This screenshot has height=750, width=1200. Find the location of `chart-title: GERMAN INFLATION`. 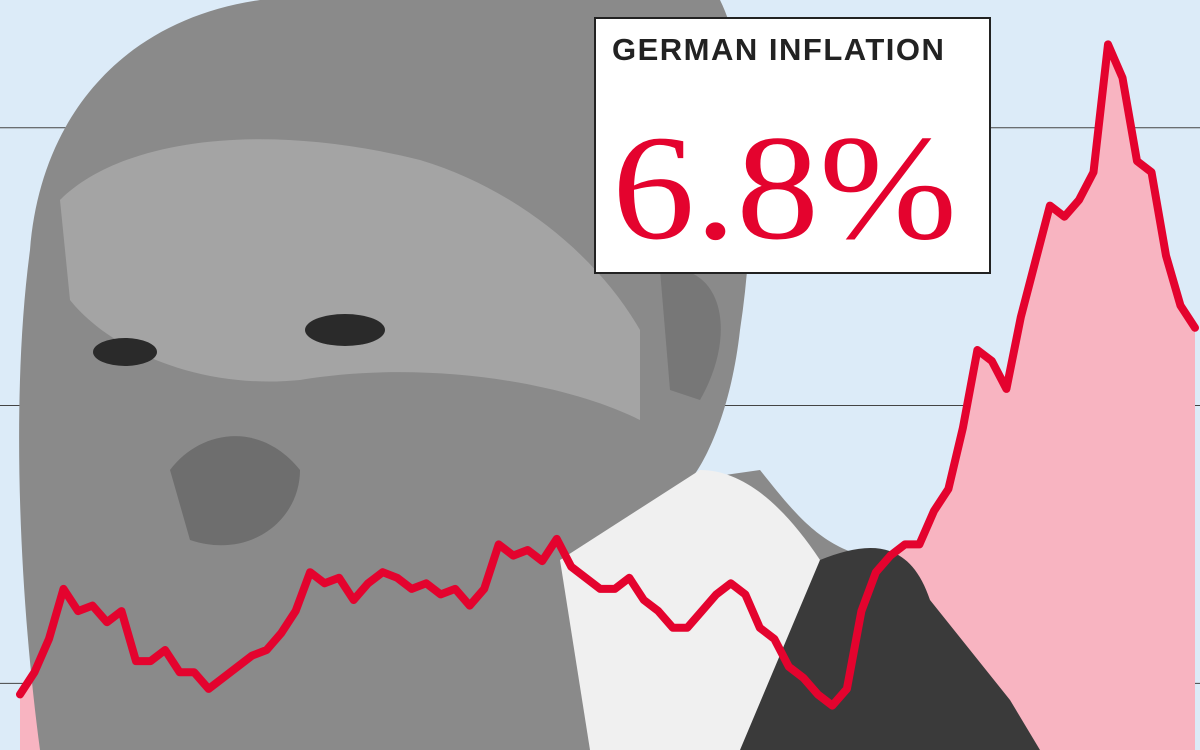

chart-title: GERMAN INFLATION is located at coordinates (778, 49).